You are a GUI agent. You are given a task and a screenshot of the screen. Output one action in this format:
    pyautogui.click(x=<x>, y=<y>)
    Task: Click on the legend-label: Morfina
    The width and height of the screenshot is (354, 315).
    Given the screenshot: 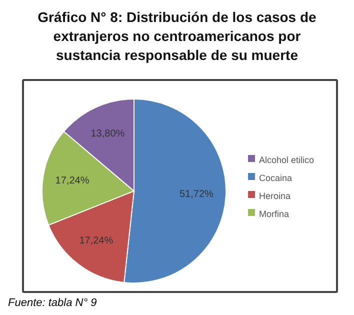 What is the action you would take?
    pyautogui.click(x=273, y=214)
    